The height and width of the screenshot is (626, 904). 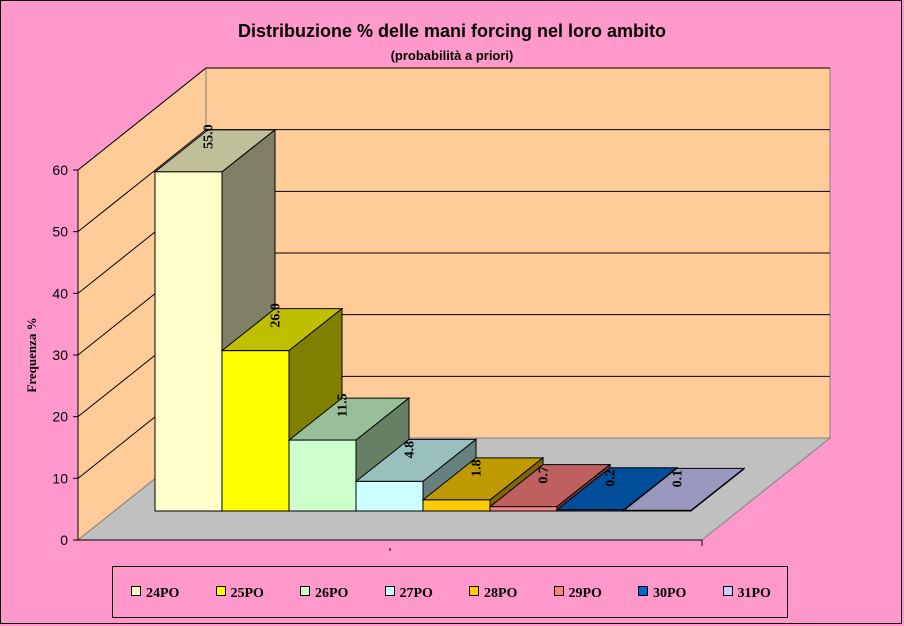 I want to click on data-label-27PO: 4.8, so click(x=410, y=450).